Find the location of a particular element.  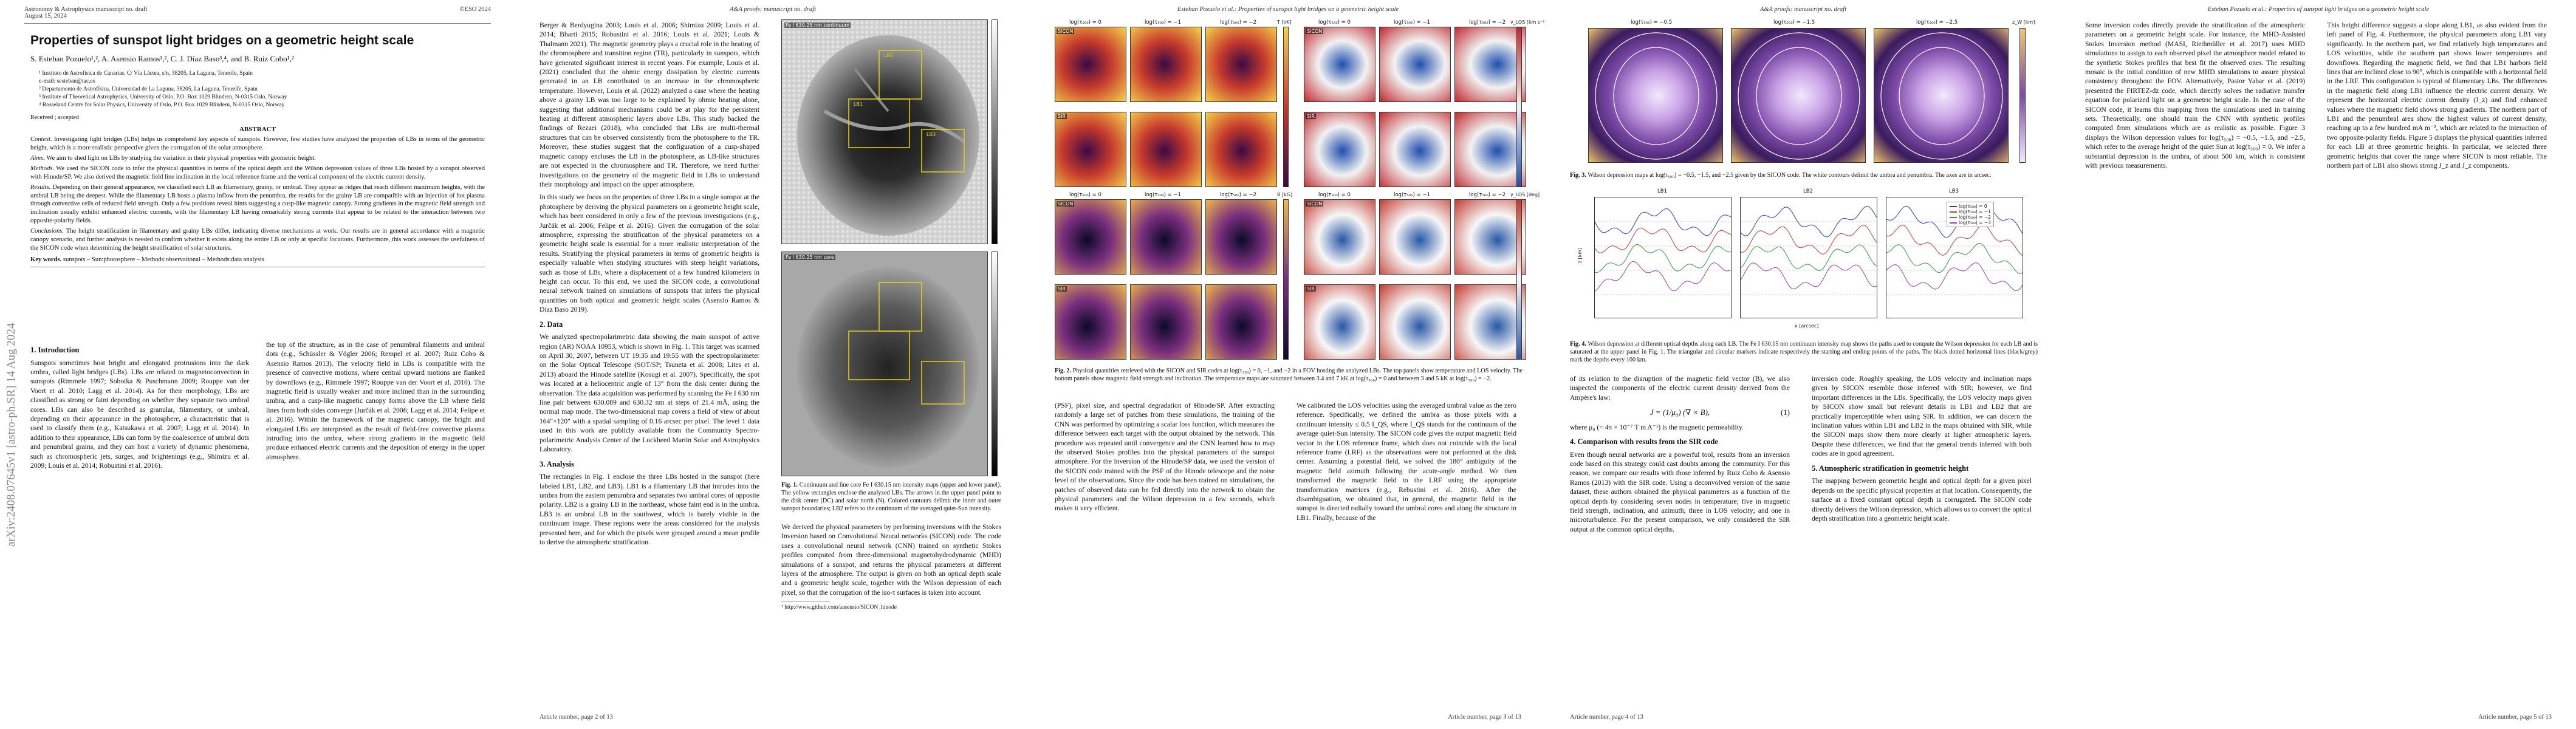

fig3-colorbar is located at coordinates (2022, 95).